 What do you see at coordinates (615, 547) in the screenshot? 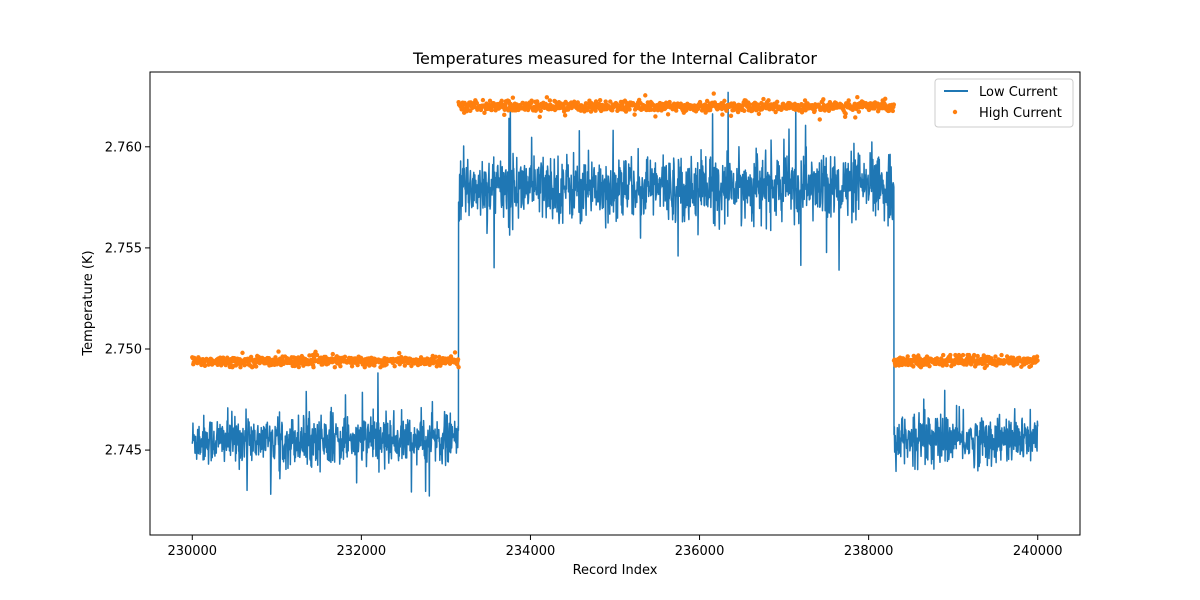
I see `x-axis: 230000 232000 234000 236000 238000 240000` at bounding box center [615, 547].